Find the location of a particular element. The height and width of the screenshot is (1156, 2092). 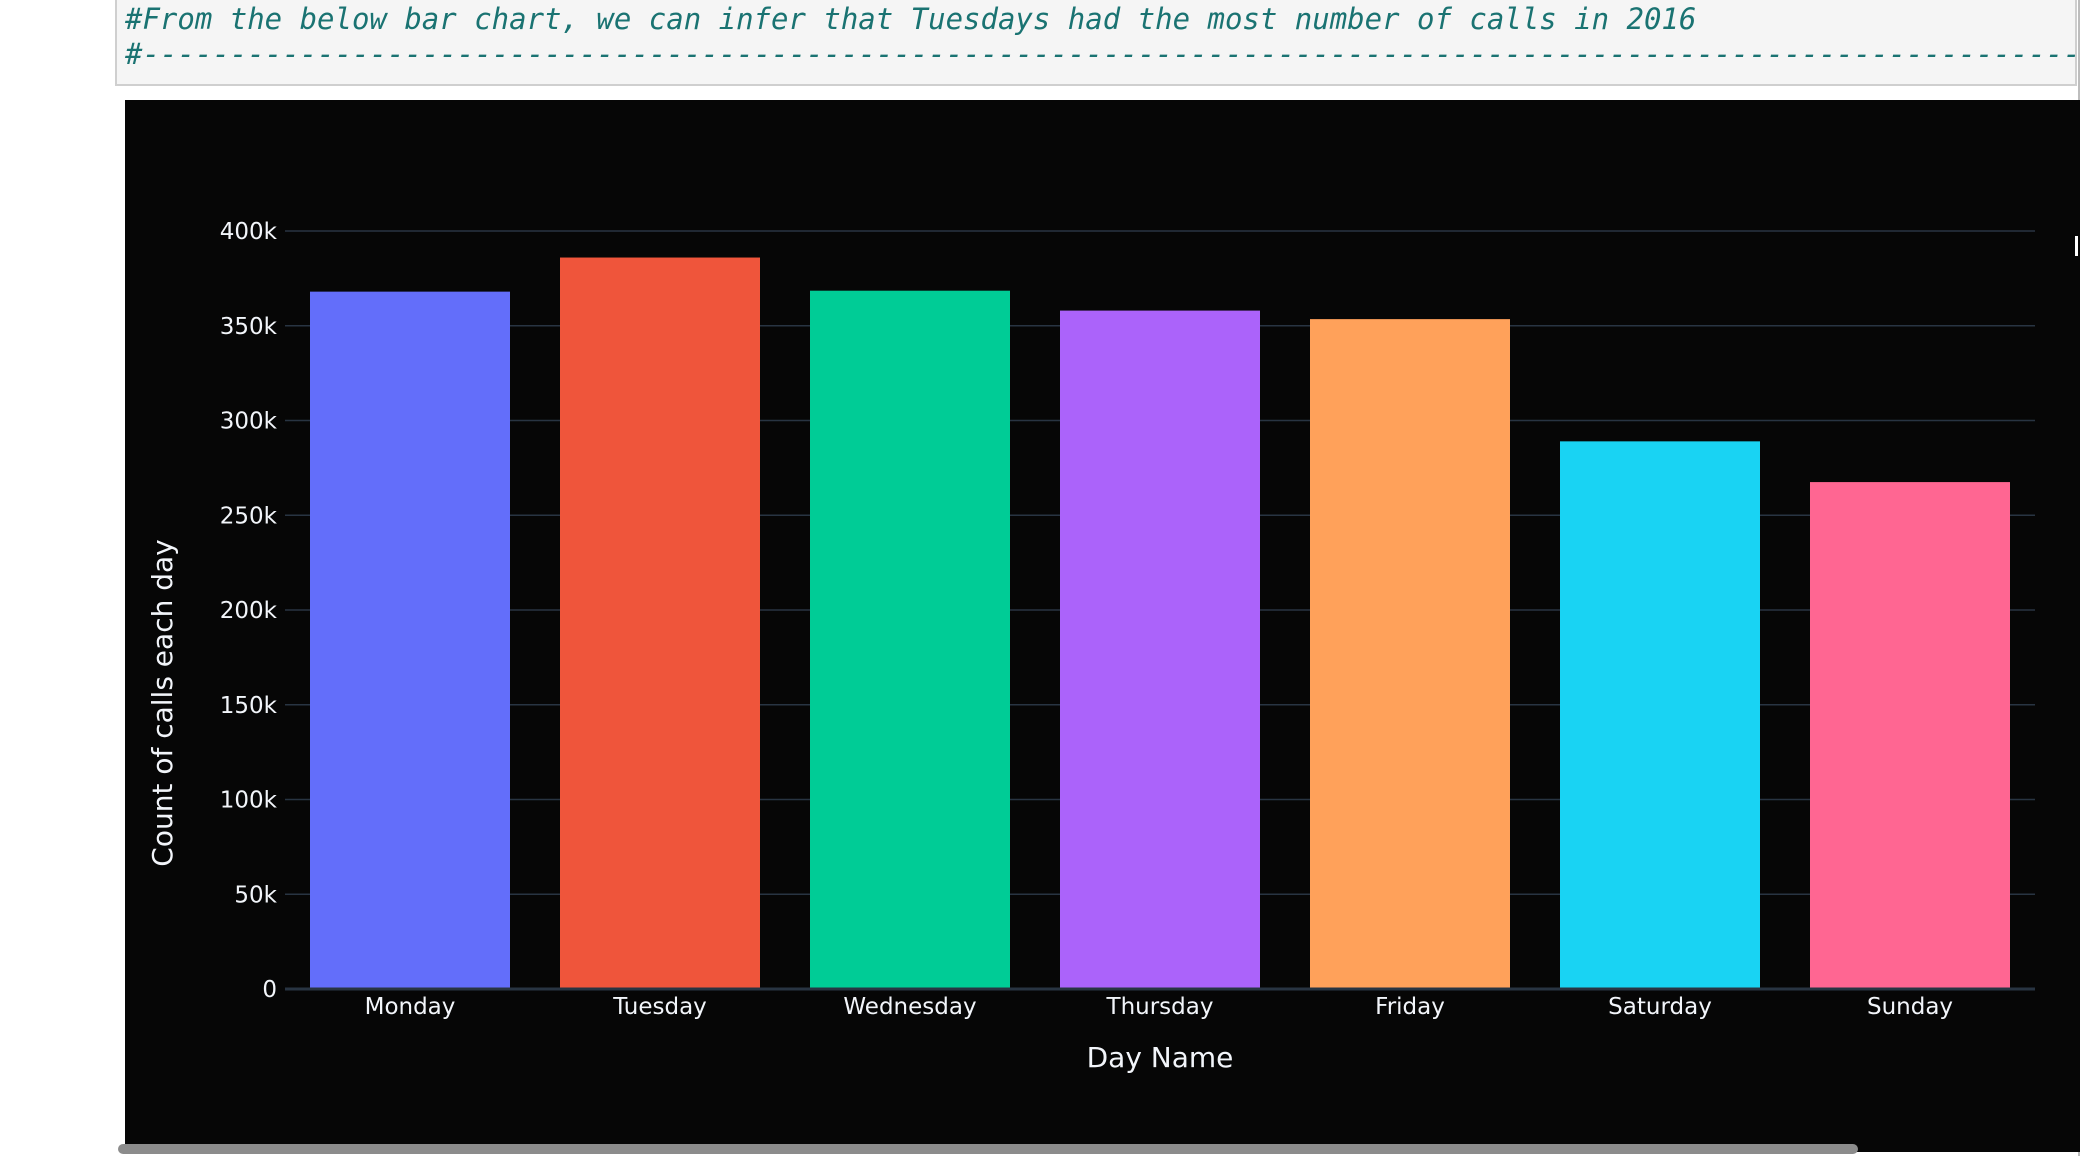

bar-saturday is located at coordinates (1660, 715).